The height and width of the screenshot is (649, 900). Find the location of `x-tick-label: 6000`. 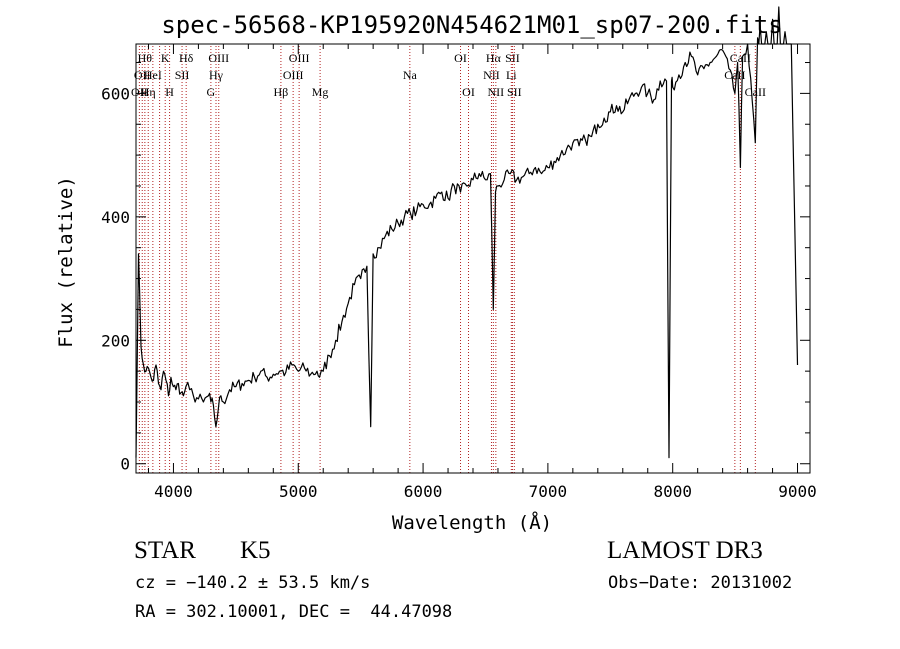

x-tick-label: 6000 is located at coordinates (423, 491).